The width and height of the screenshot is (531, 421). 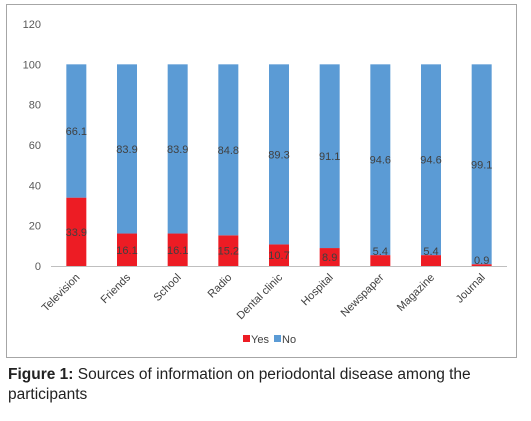 I want to click on y-tick-label: 40, so click(x=35, y=186).